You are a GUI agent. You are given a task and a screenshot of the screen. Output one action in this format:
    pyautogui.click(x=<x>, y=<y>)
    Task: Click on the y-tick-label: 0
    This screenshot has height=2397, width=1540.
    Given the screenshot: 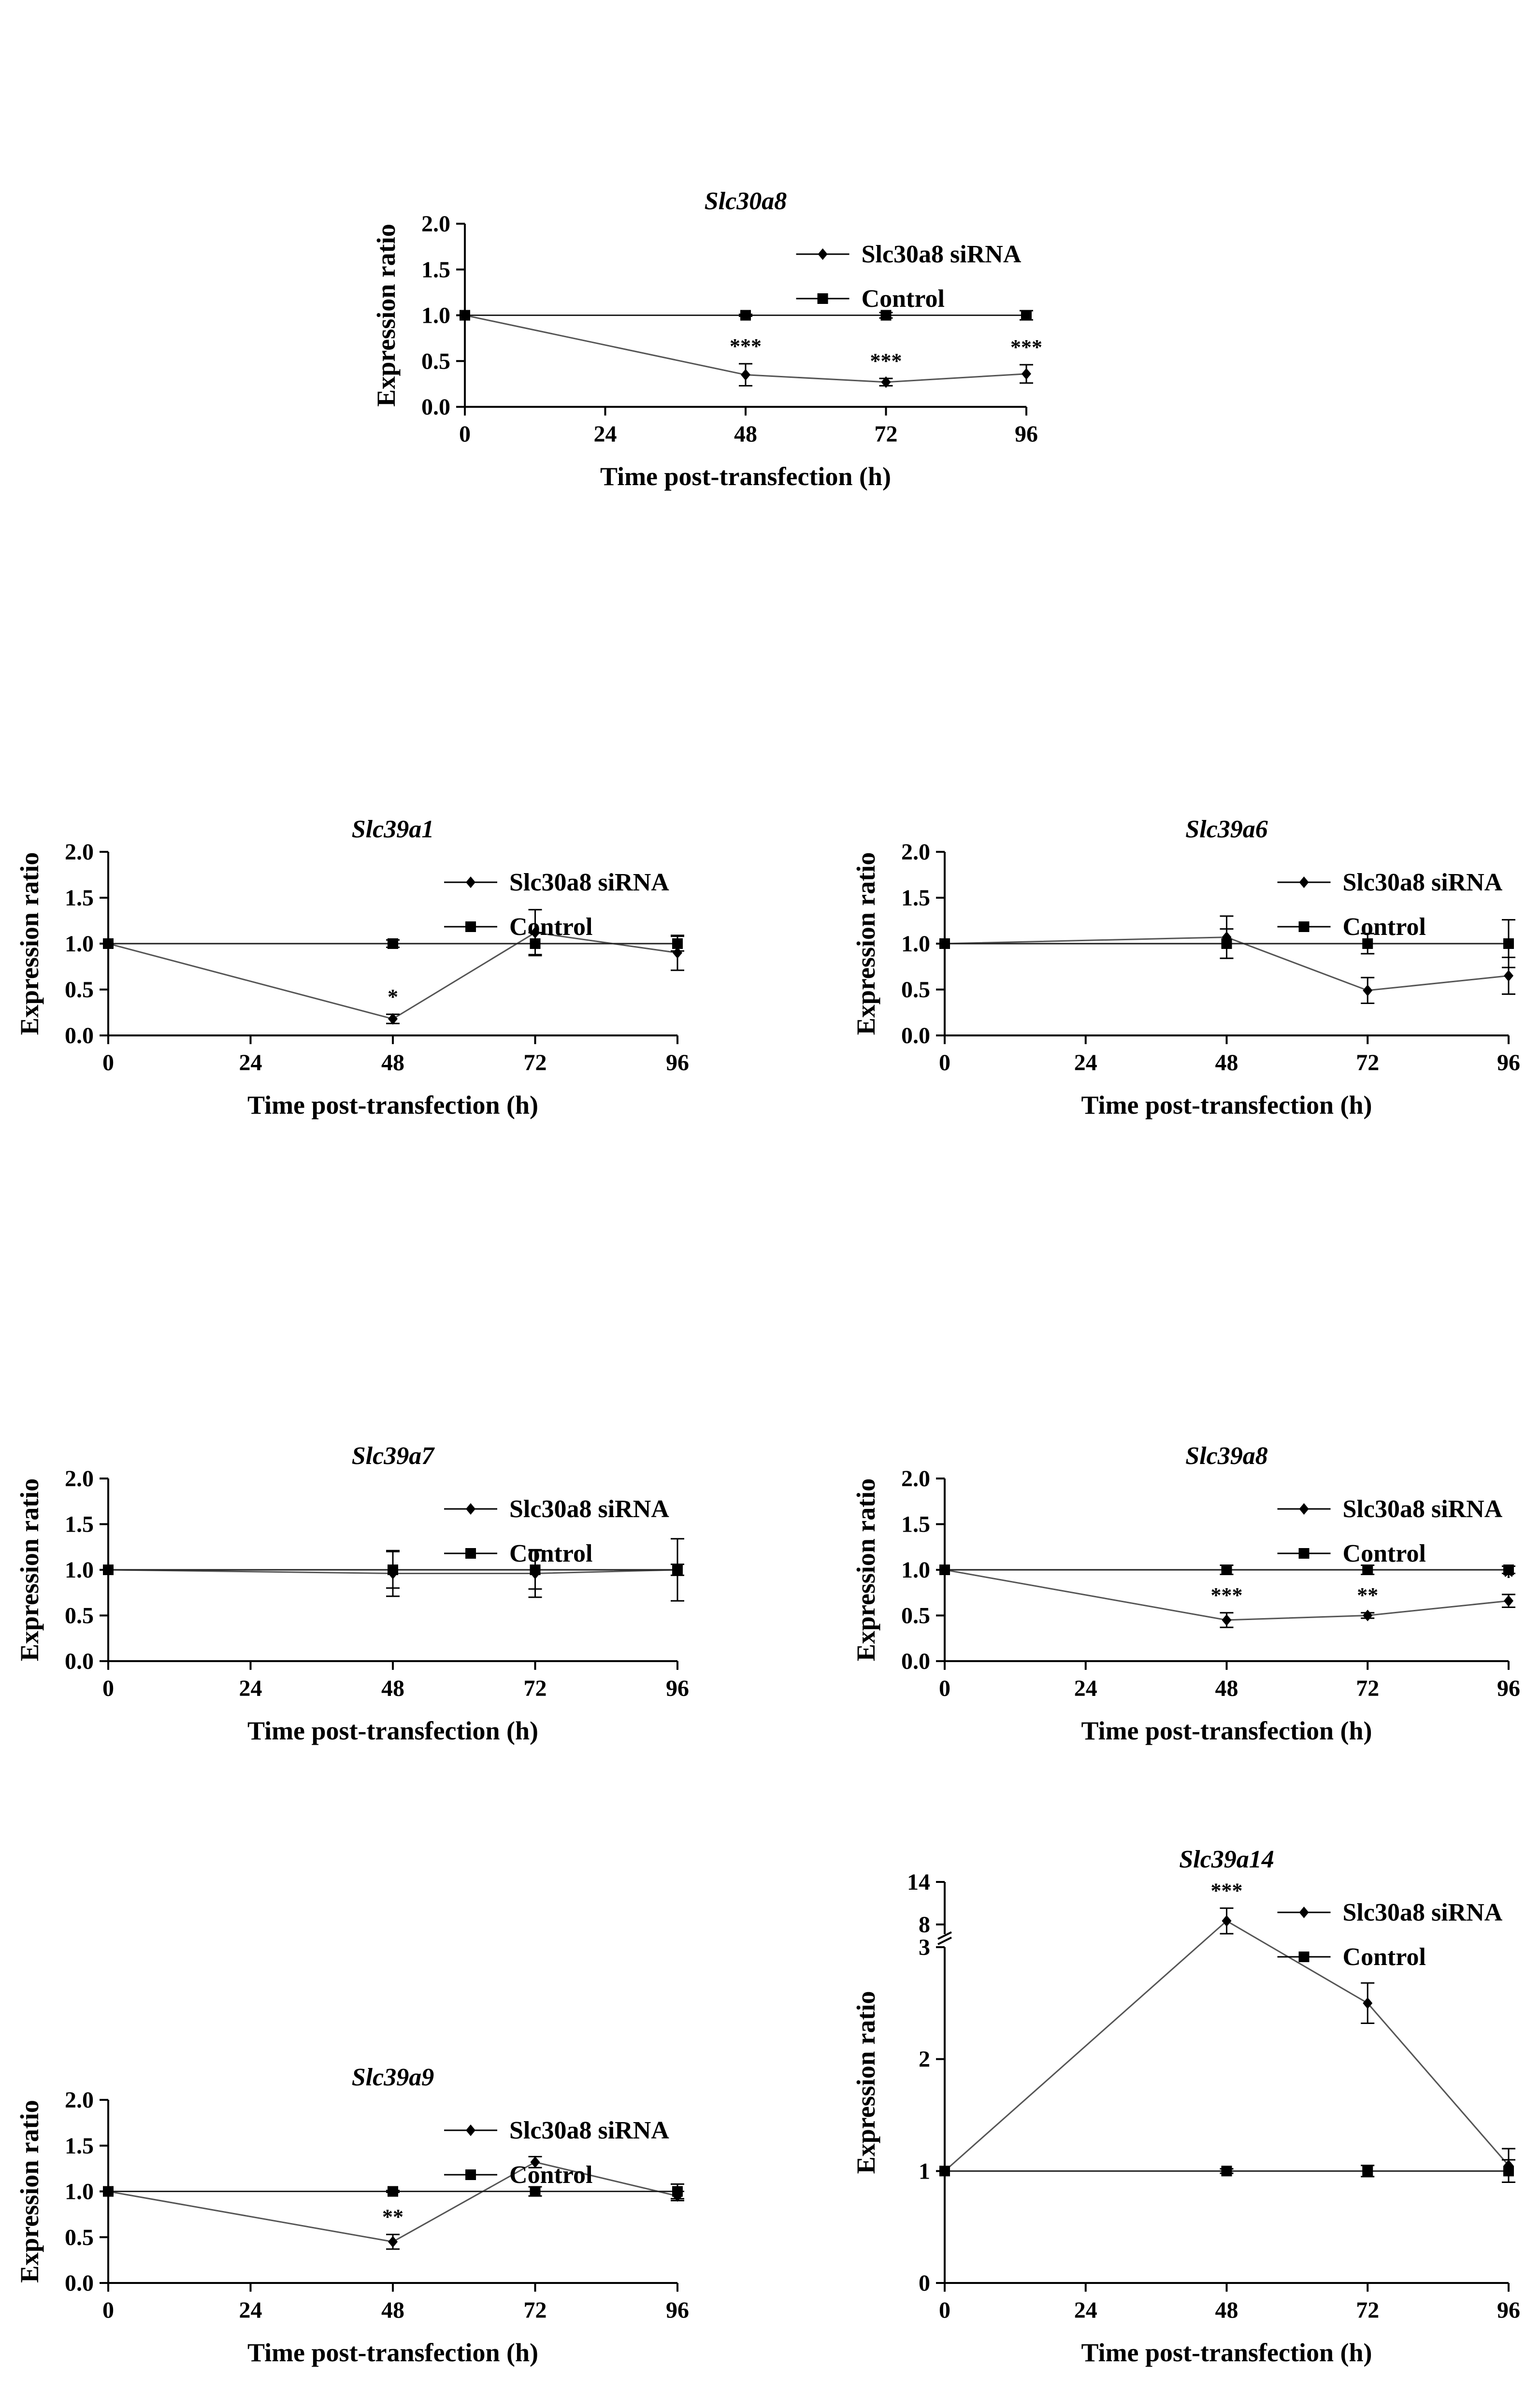 What is the action you would take?
    pyautogui.click(x=924, y=2283)
    